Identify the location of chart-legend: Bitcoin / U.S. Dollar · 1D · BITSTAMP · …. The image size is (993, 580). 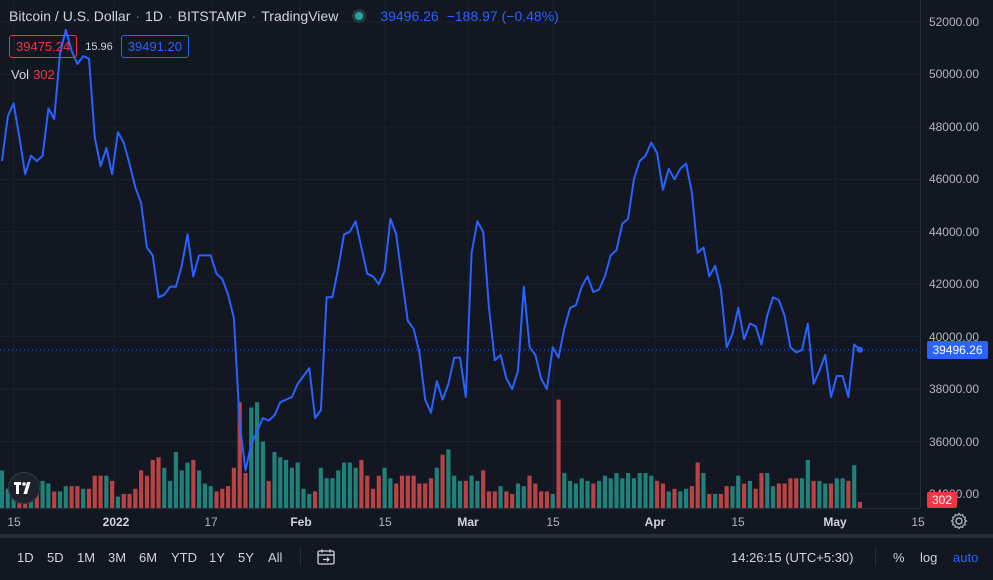
(284, 16).